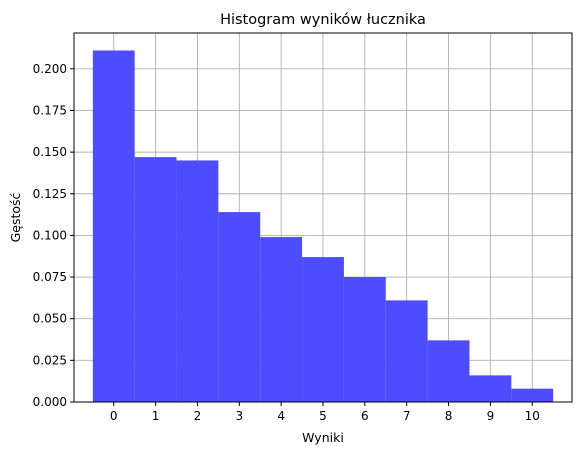  Describe the element at coordinates (15, 217) in the screenshot. I see `y-axis-label: Gęstość` at that location.